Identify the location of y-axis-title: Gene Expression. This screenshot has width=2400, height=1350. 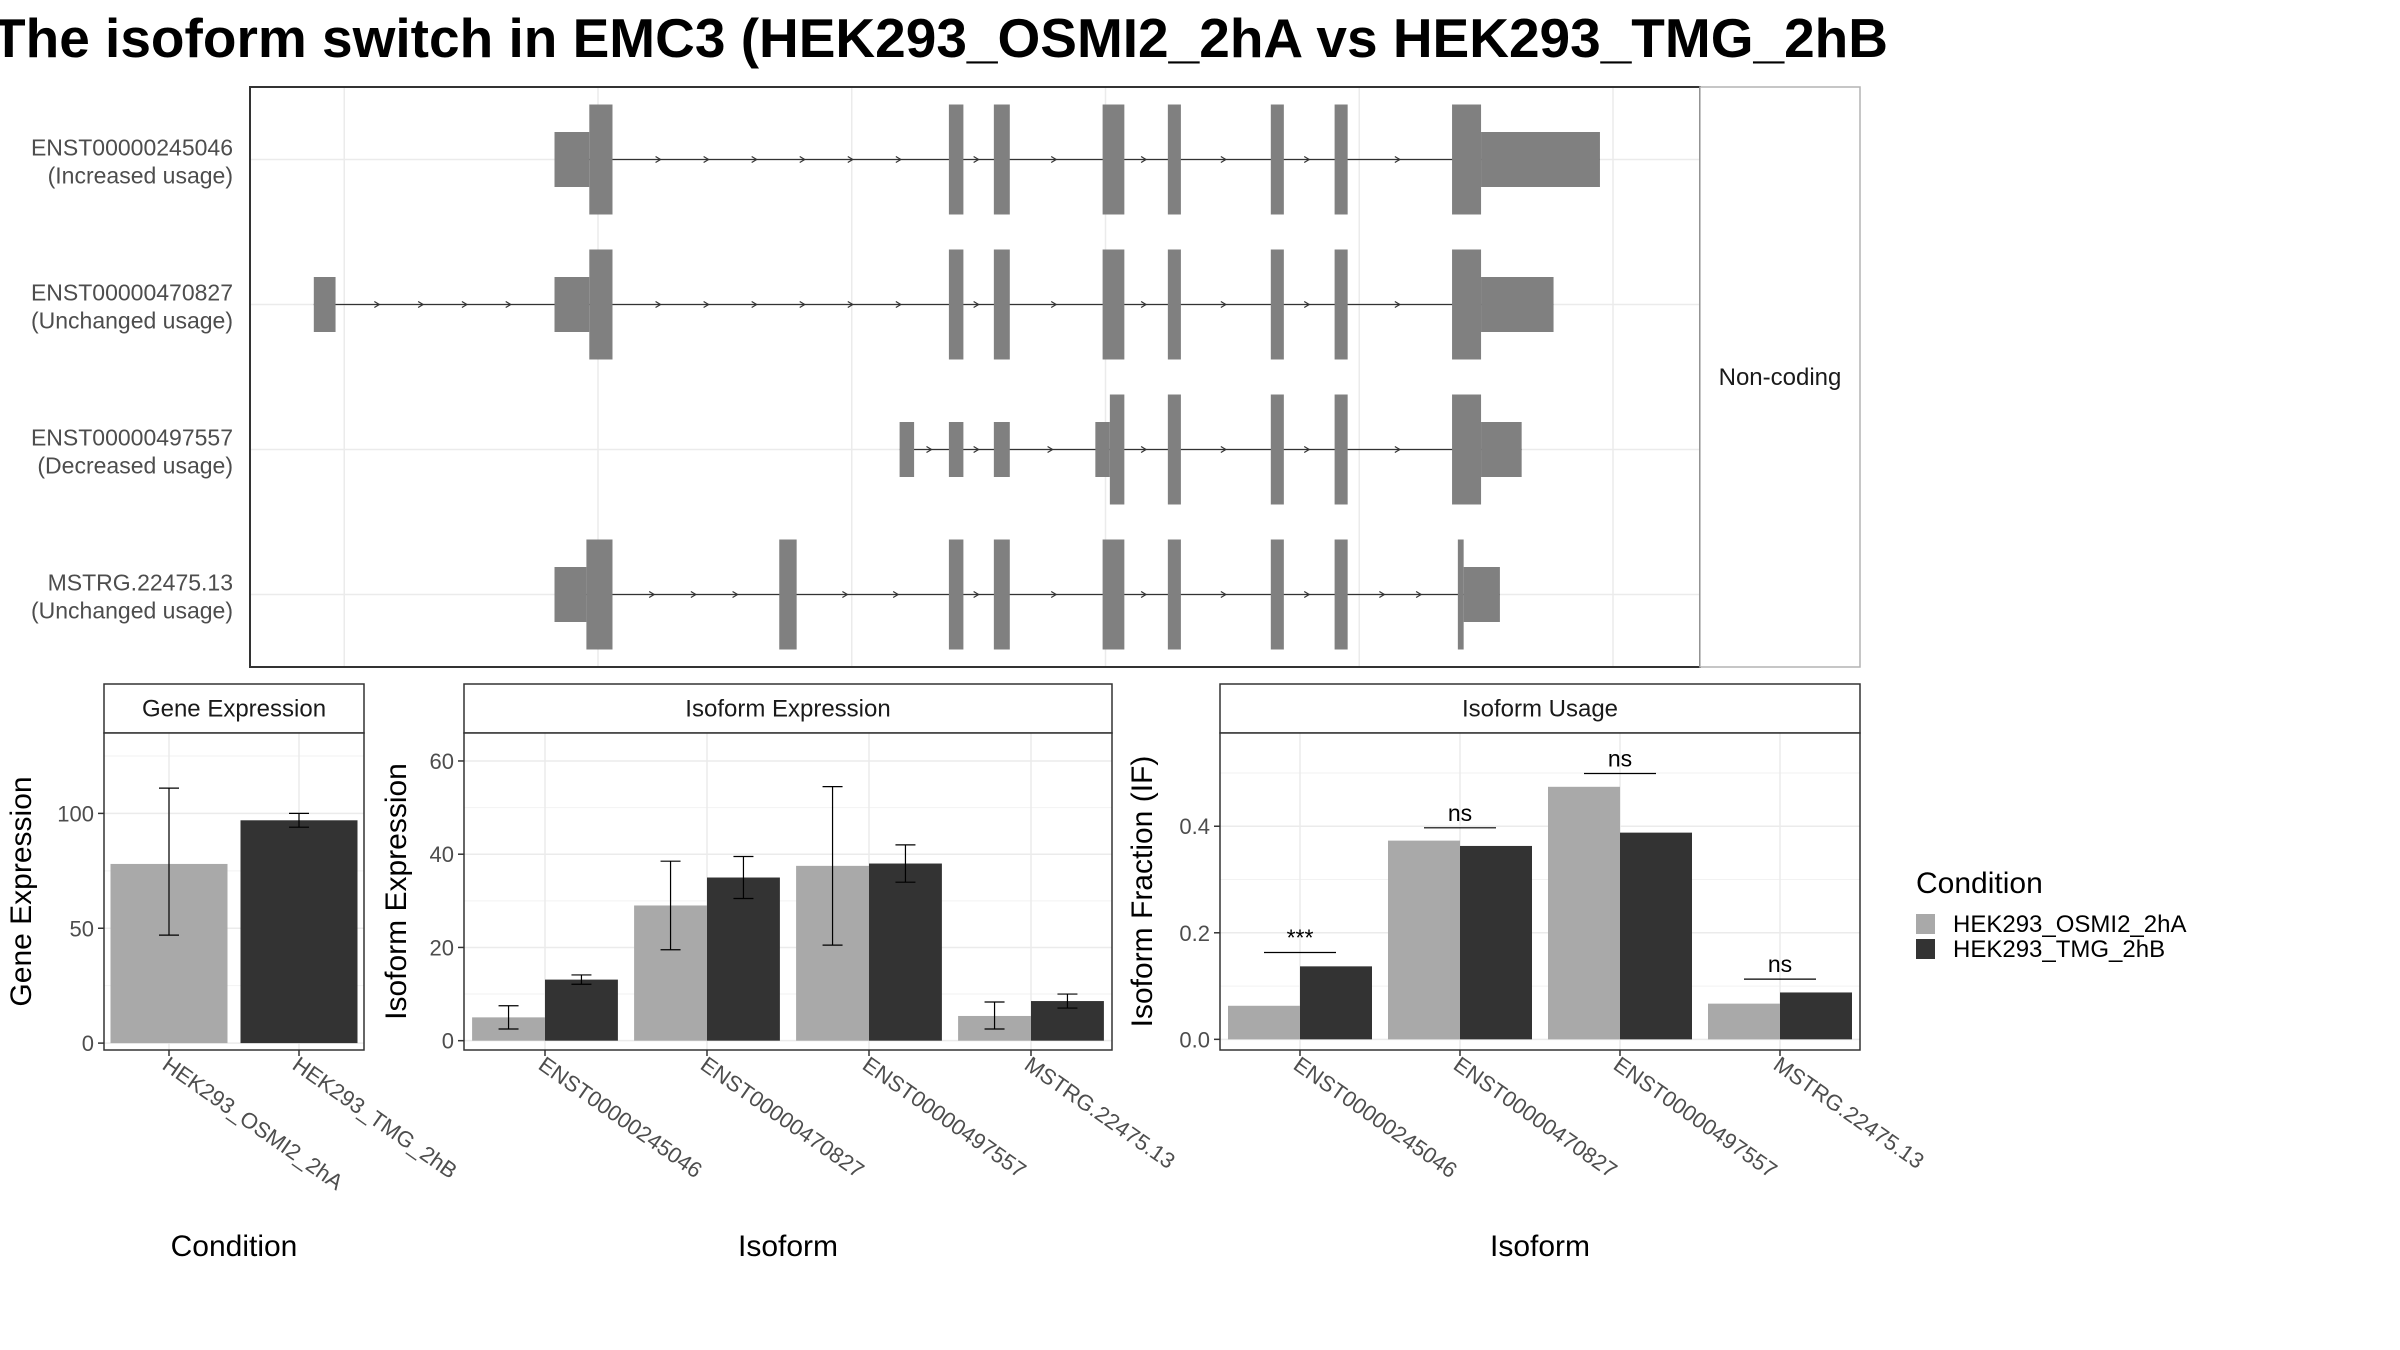
(21, 891).